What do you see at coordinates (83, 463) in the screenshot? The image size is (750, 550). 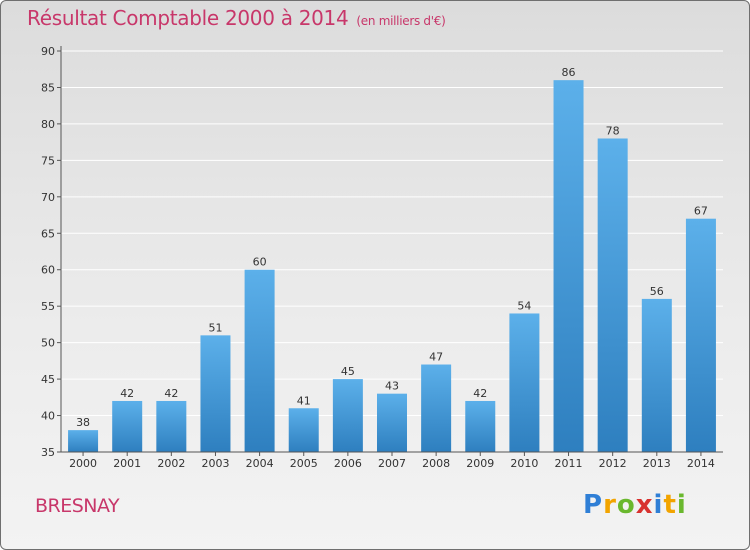 I see `x-tick-label: 2000` at bounding box center [83, 463].